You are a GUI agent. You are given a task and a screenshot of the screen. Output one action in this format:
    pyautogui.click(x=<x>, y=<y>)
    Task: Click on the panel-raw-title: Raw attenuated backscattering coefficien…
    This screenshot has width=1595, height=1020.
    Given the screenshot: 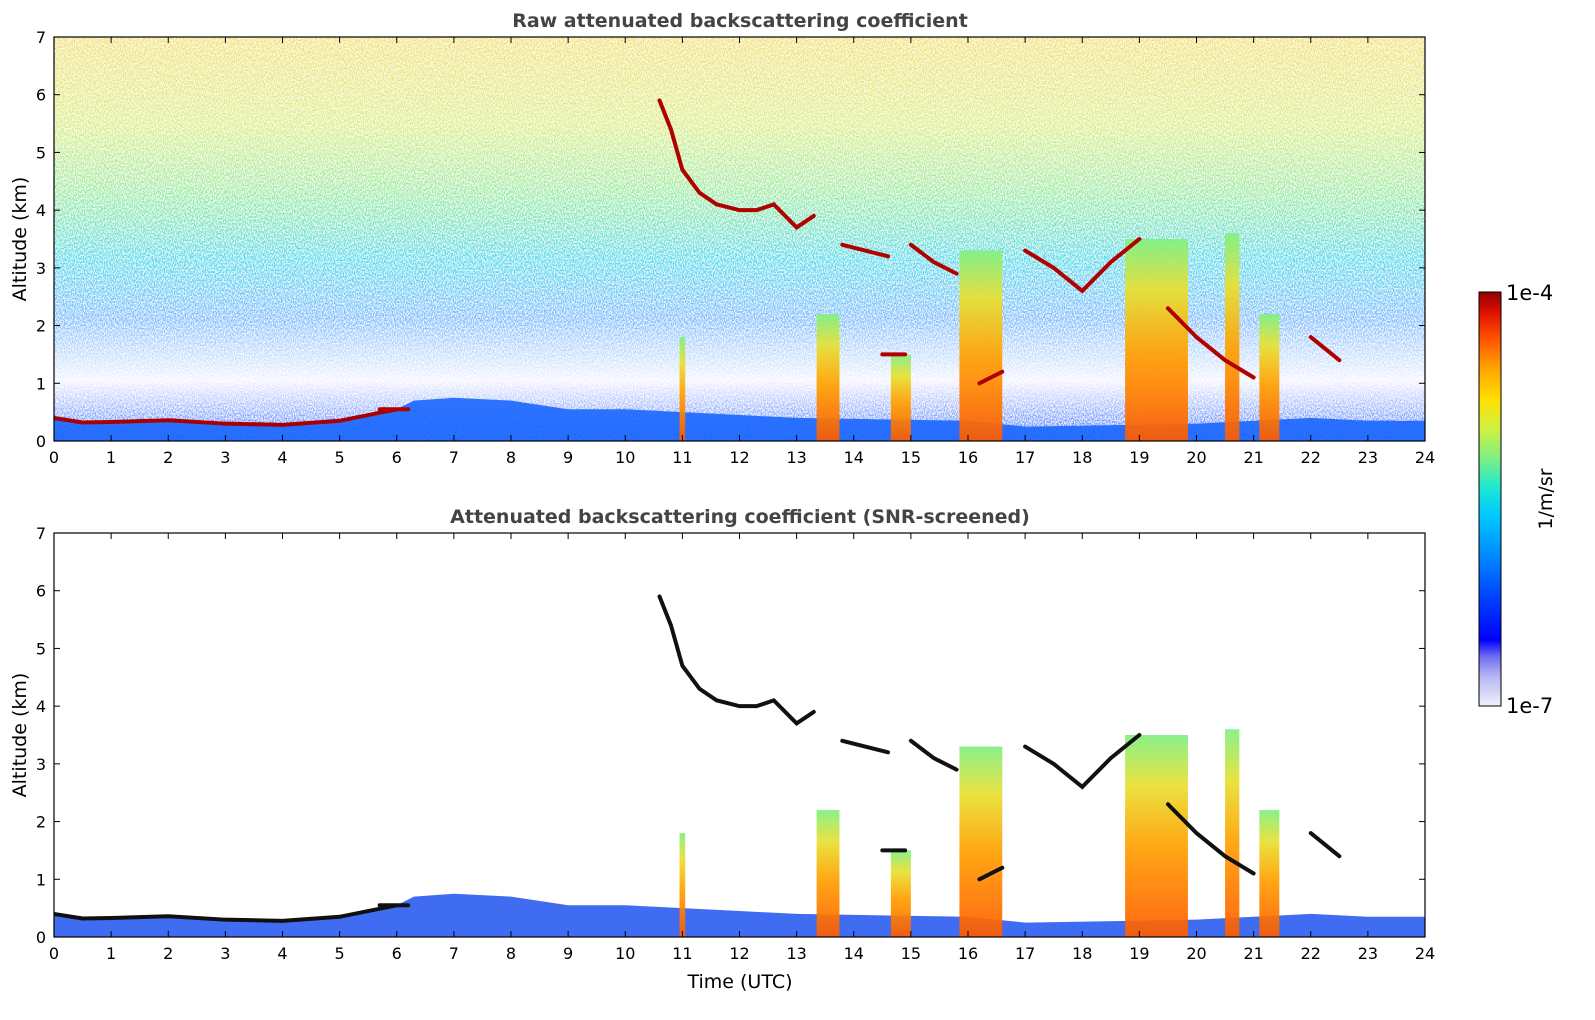 What is the action you would take?
    pyautogui.click(x=740, y=21)
    